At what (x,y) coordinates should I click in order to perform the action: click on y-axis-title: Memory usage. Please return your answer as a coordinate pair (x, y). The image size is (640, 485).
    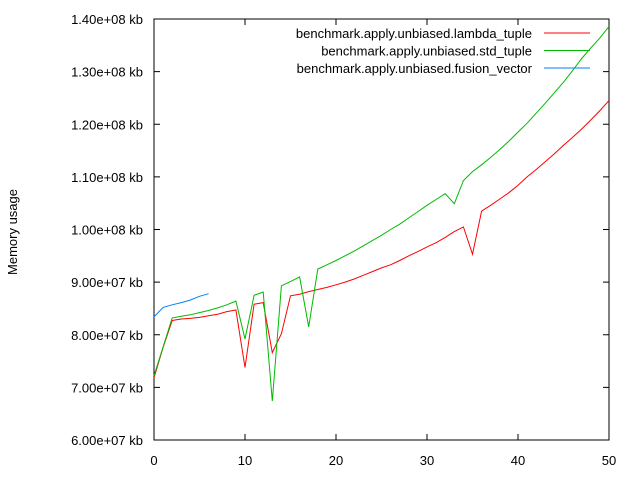
    Looking at the image, I should click on (12, 232).